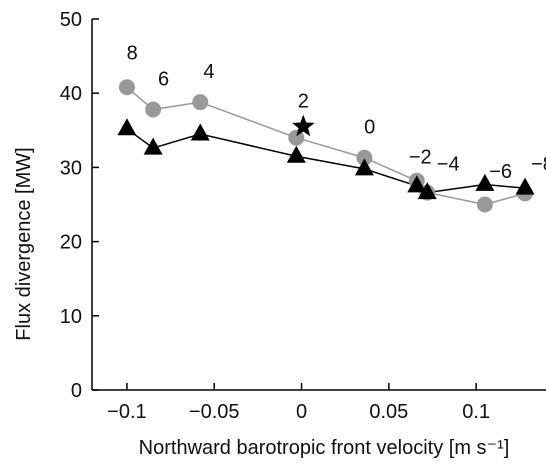  What do you see at coordinates (326, 161) in the screenshot?
I see `series-line-triangle` at bounding box center [326, 161].